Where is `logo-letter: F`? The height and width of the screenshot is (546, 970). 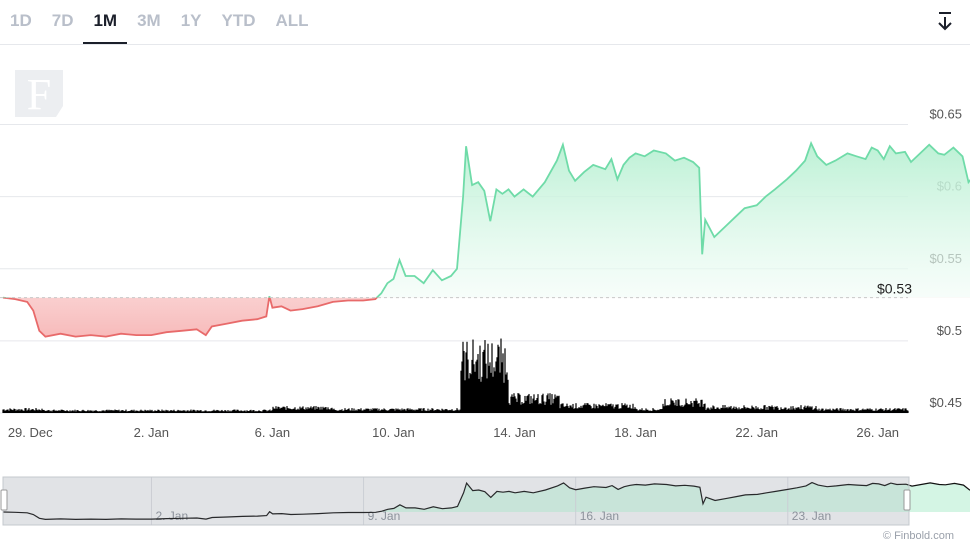
logo-letter: F is located at coordinates (39, 94).